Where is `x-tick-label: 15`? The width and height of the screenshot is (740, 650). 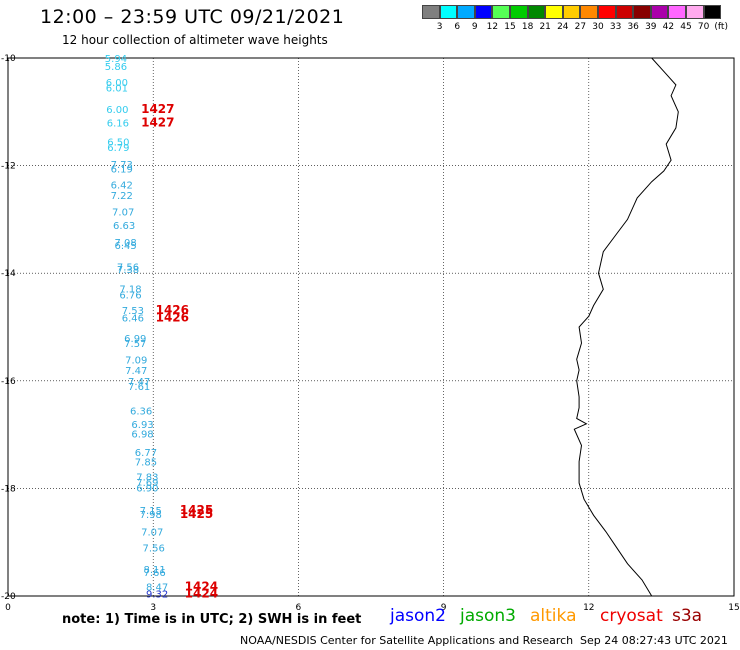
x-tick-label: 15 is located at coordinates (733, 608).